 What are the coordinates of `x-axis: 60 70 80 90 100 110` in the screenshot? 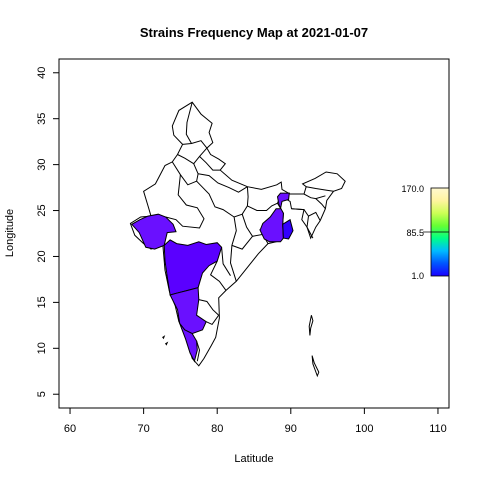 It's located at (255, 421).